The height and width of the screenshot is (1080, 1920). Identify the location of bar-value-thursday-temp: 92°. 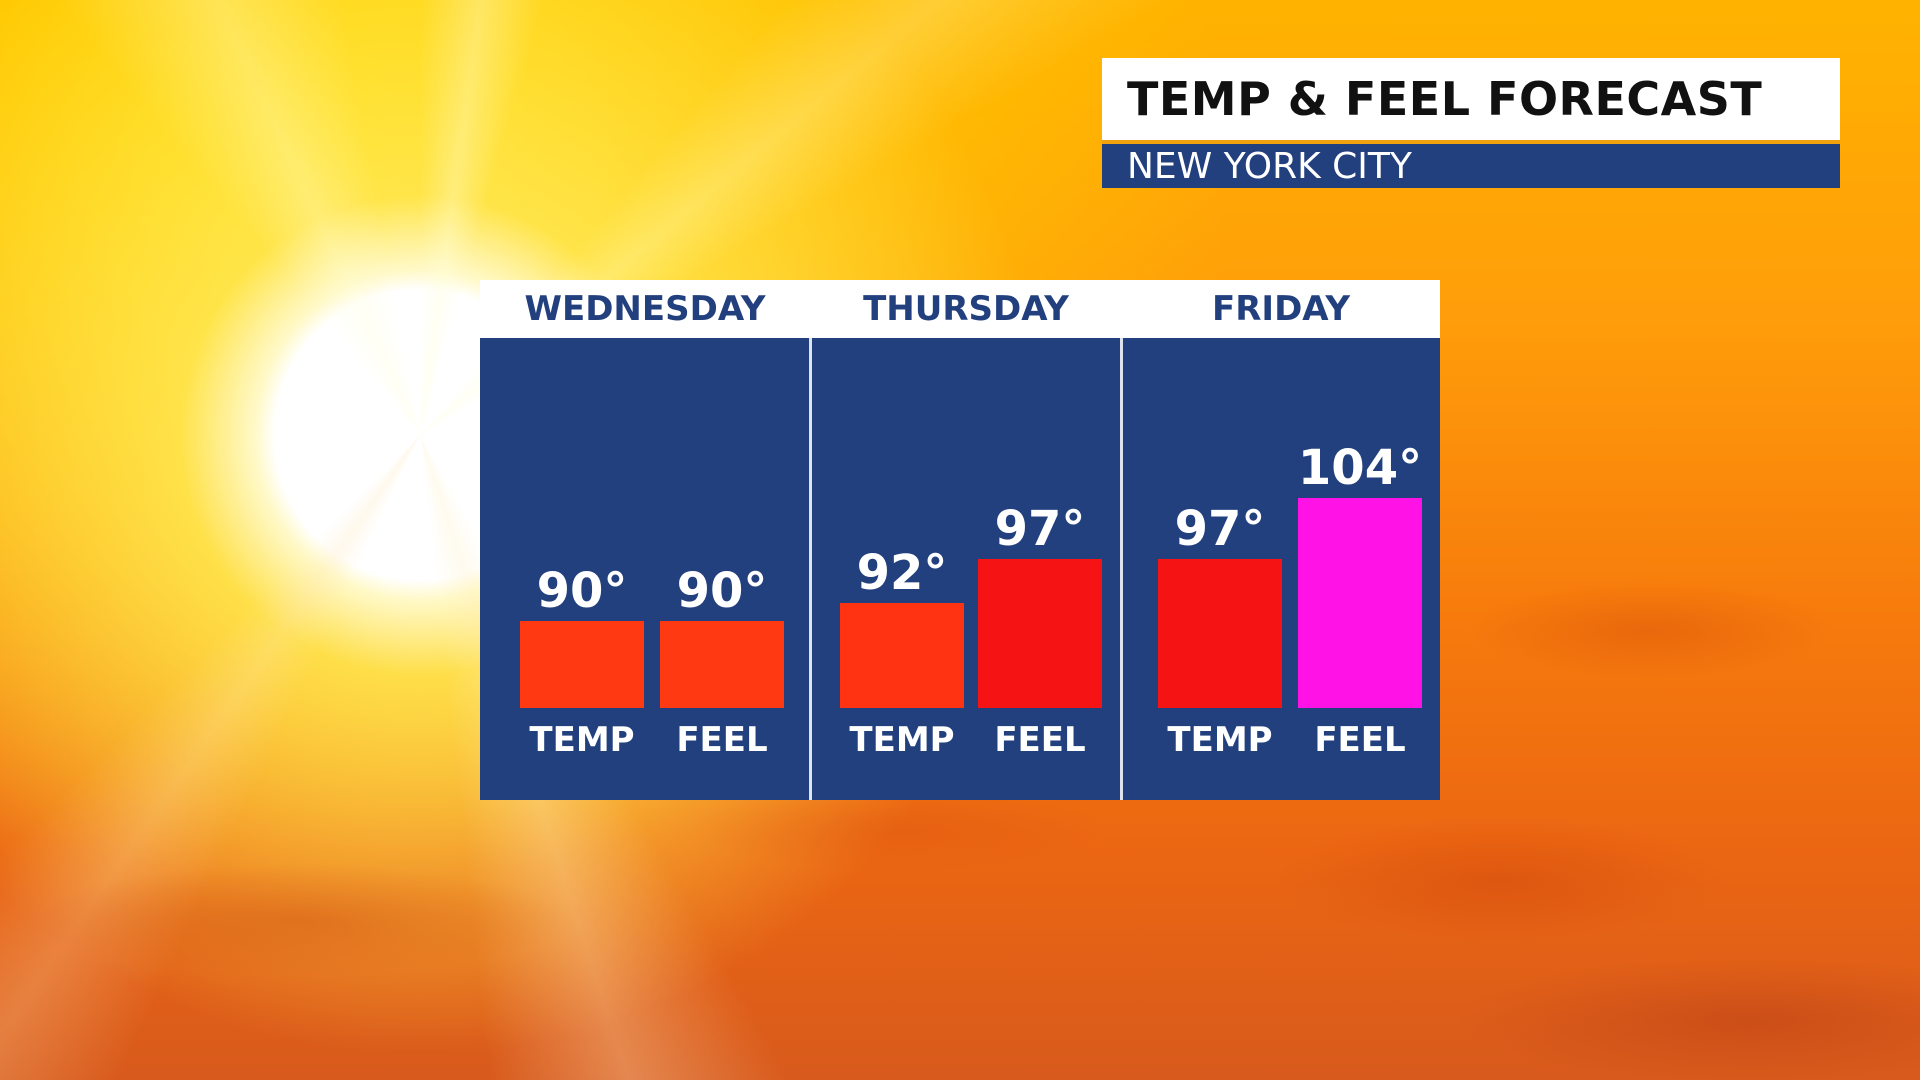
(902, 573).